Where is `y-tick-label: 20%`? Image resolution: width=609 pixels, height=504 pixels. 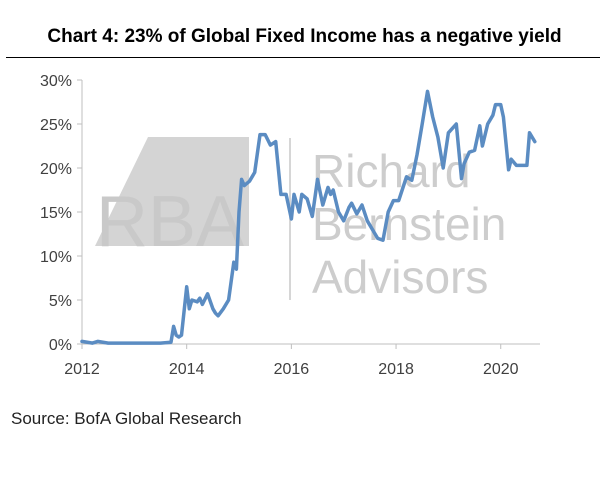
y-tick-label: 20% is located at coordinates (56, 169).